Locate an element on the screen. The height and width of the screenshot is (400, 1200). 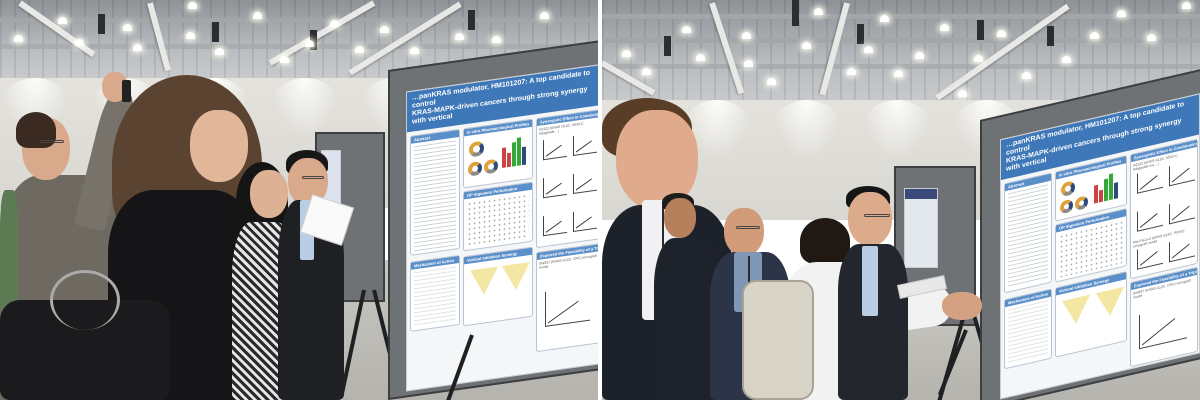
background-poster is located at coordinates (921, 228).